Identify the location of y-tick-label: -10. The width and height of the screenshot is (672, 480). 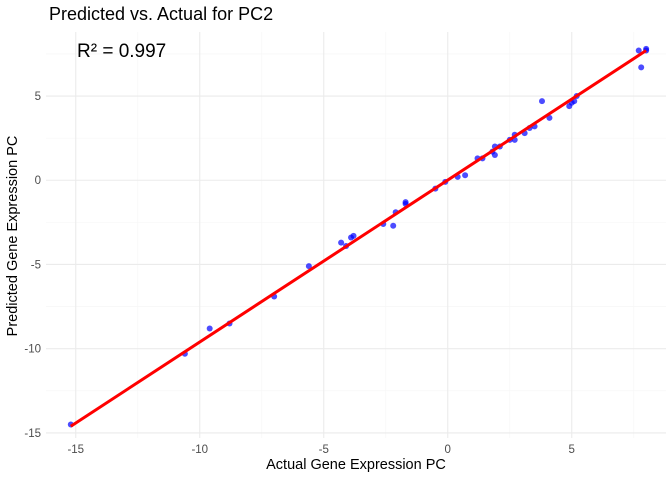
(32, 350).